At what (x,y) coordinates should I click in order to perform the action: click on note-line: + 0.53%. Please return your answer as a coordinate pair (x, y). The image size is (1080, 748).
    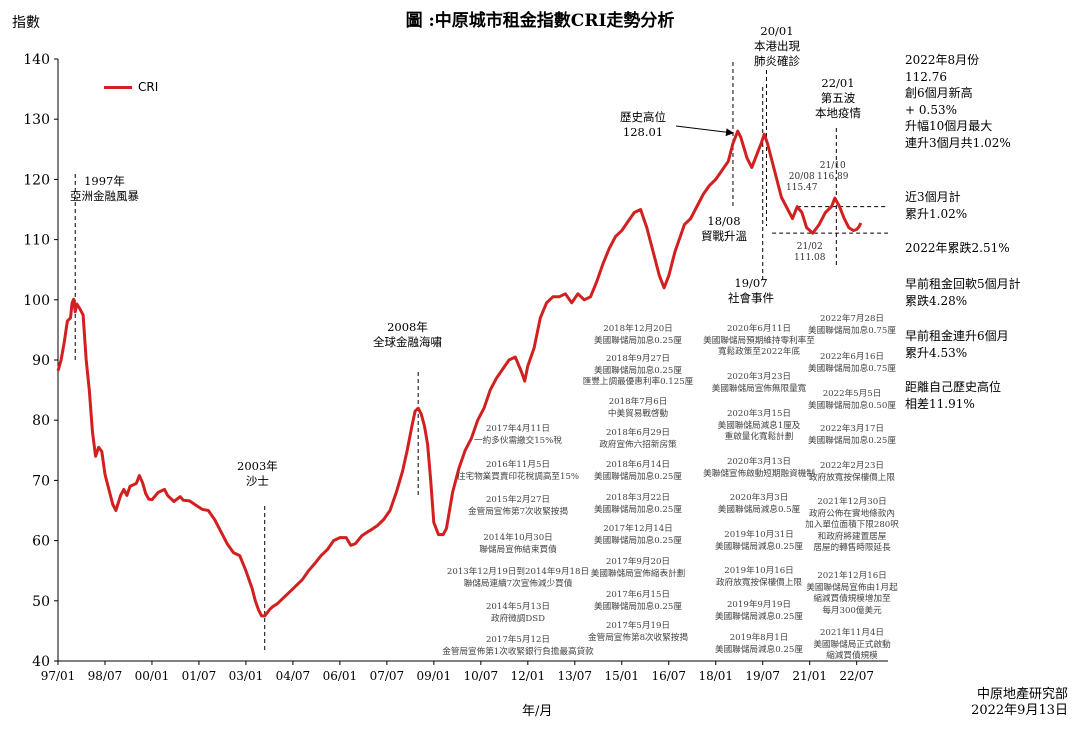
    Looking at the image, I should click on (931, 109).